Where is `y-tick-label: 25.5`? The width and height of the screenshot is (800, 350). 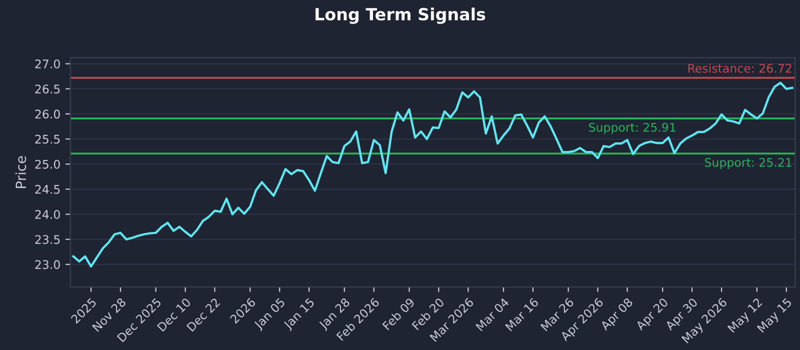 y-tick-label: 25.5 is located at coordinates (47, 139).